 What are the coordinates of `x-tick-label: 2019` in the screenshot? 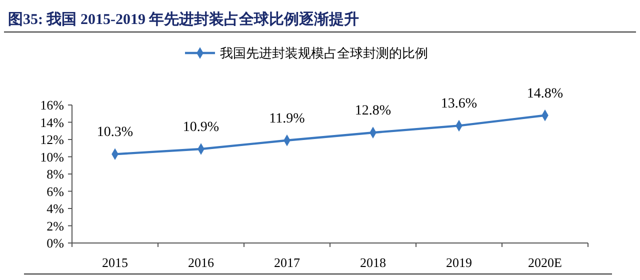 It's located at (459, 262).